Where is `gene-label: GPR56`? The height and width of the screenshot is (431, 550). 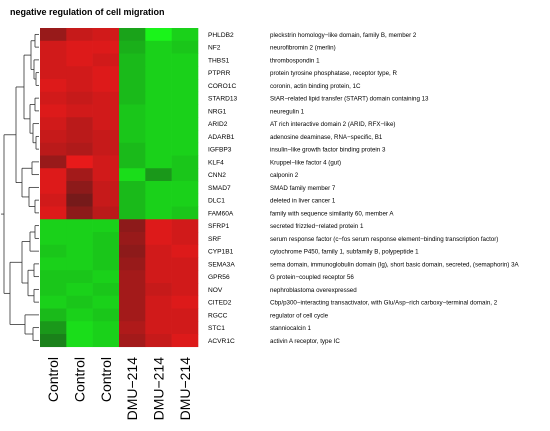 gene-label: GPR56 is located at coordinates (219, 277).